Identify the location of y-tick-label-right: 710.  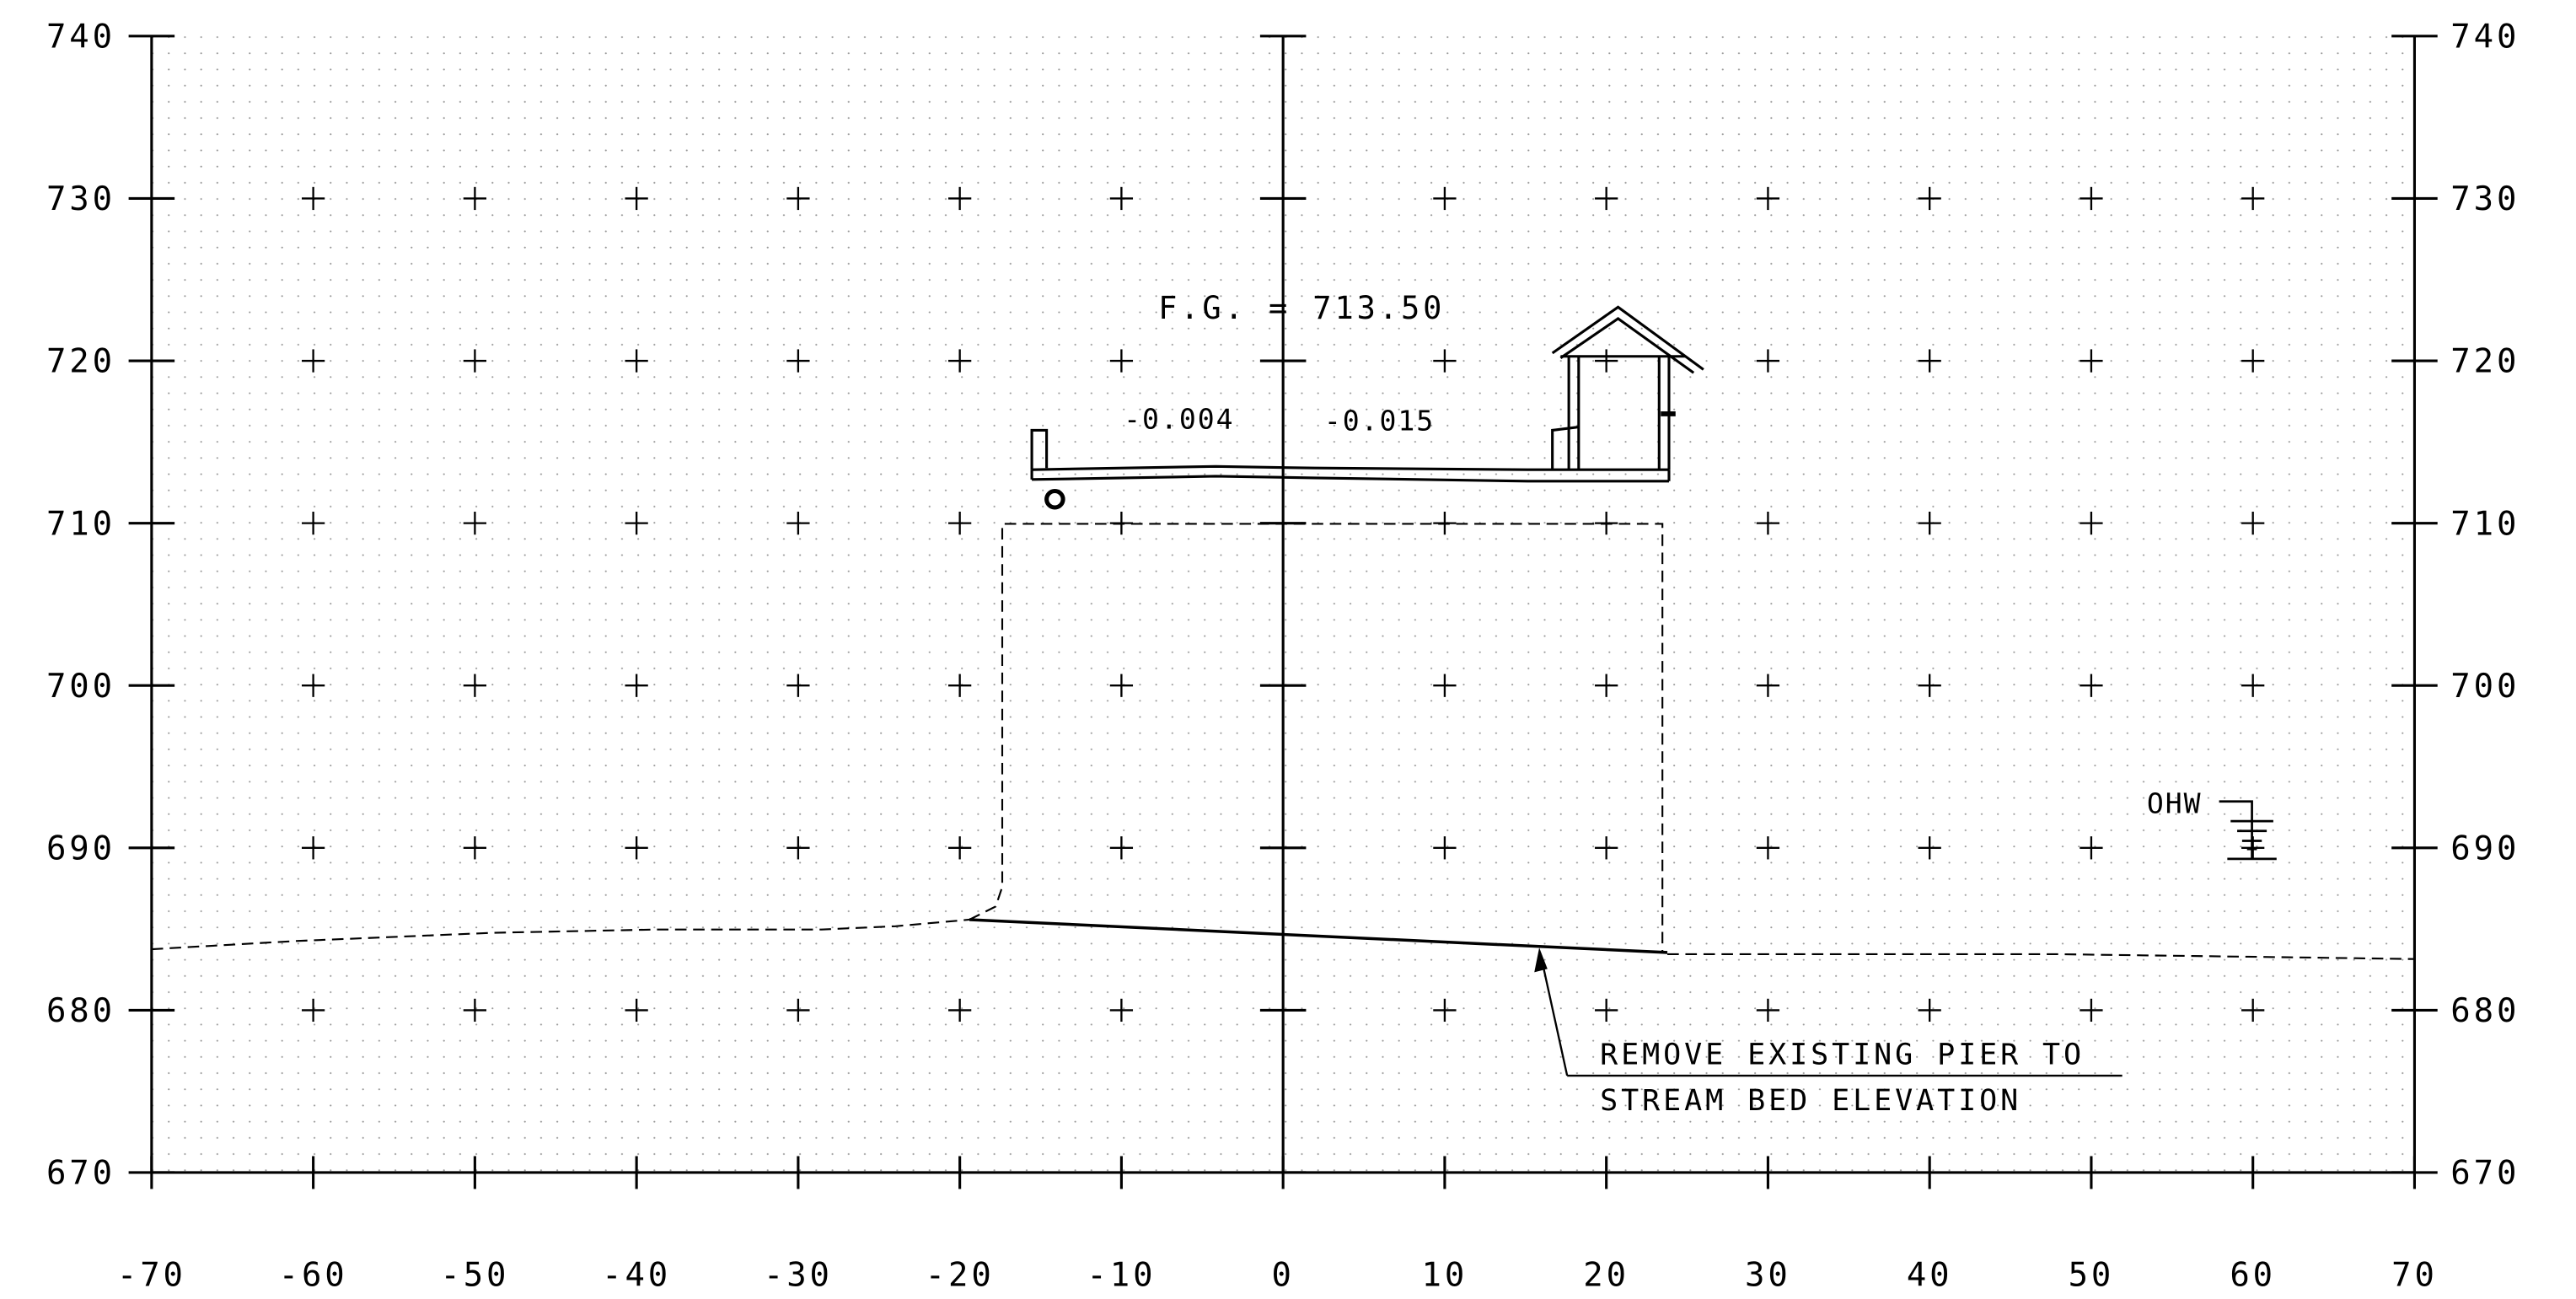
(2485, 524).